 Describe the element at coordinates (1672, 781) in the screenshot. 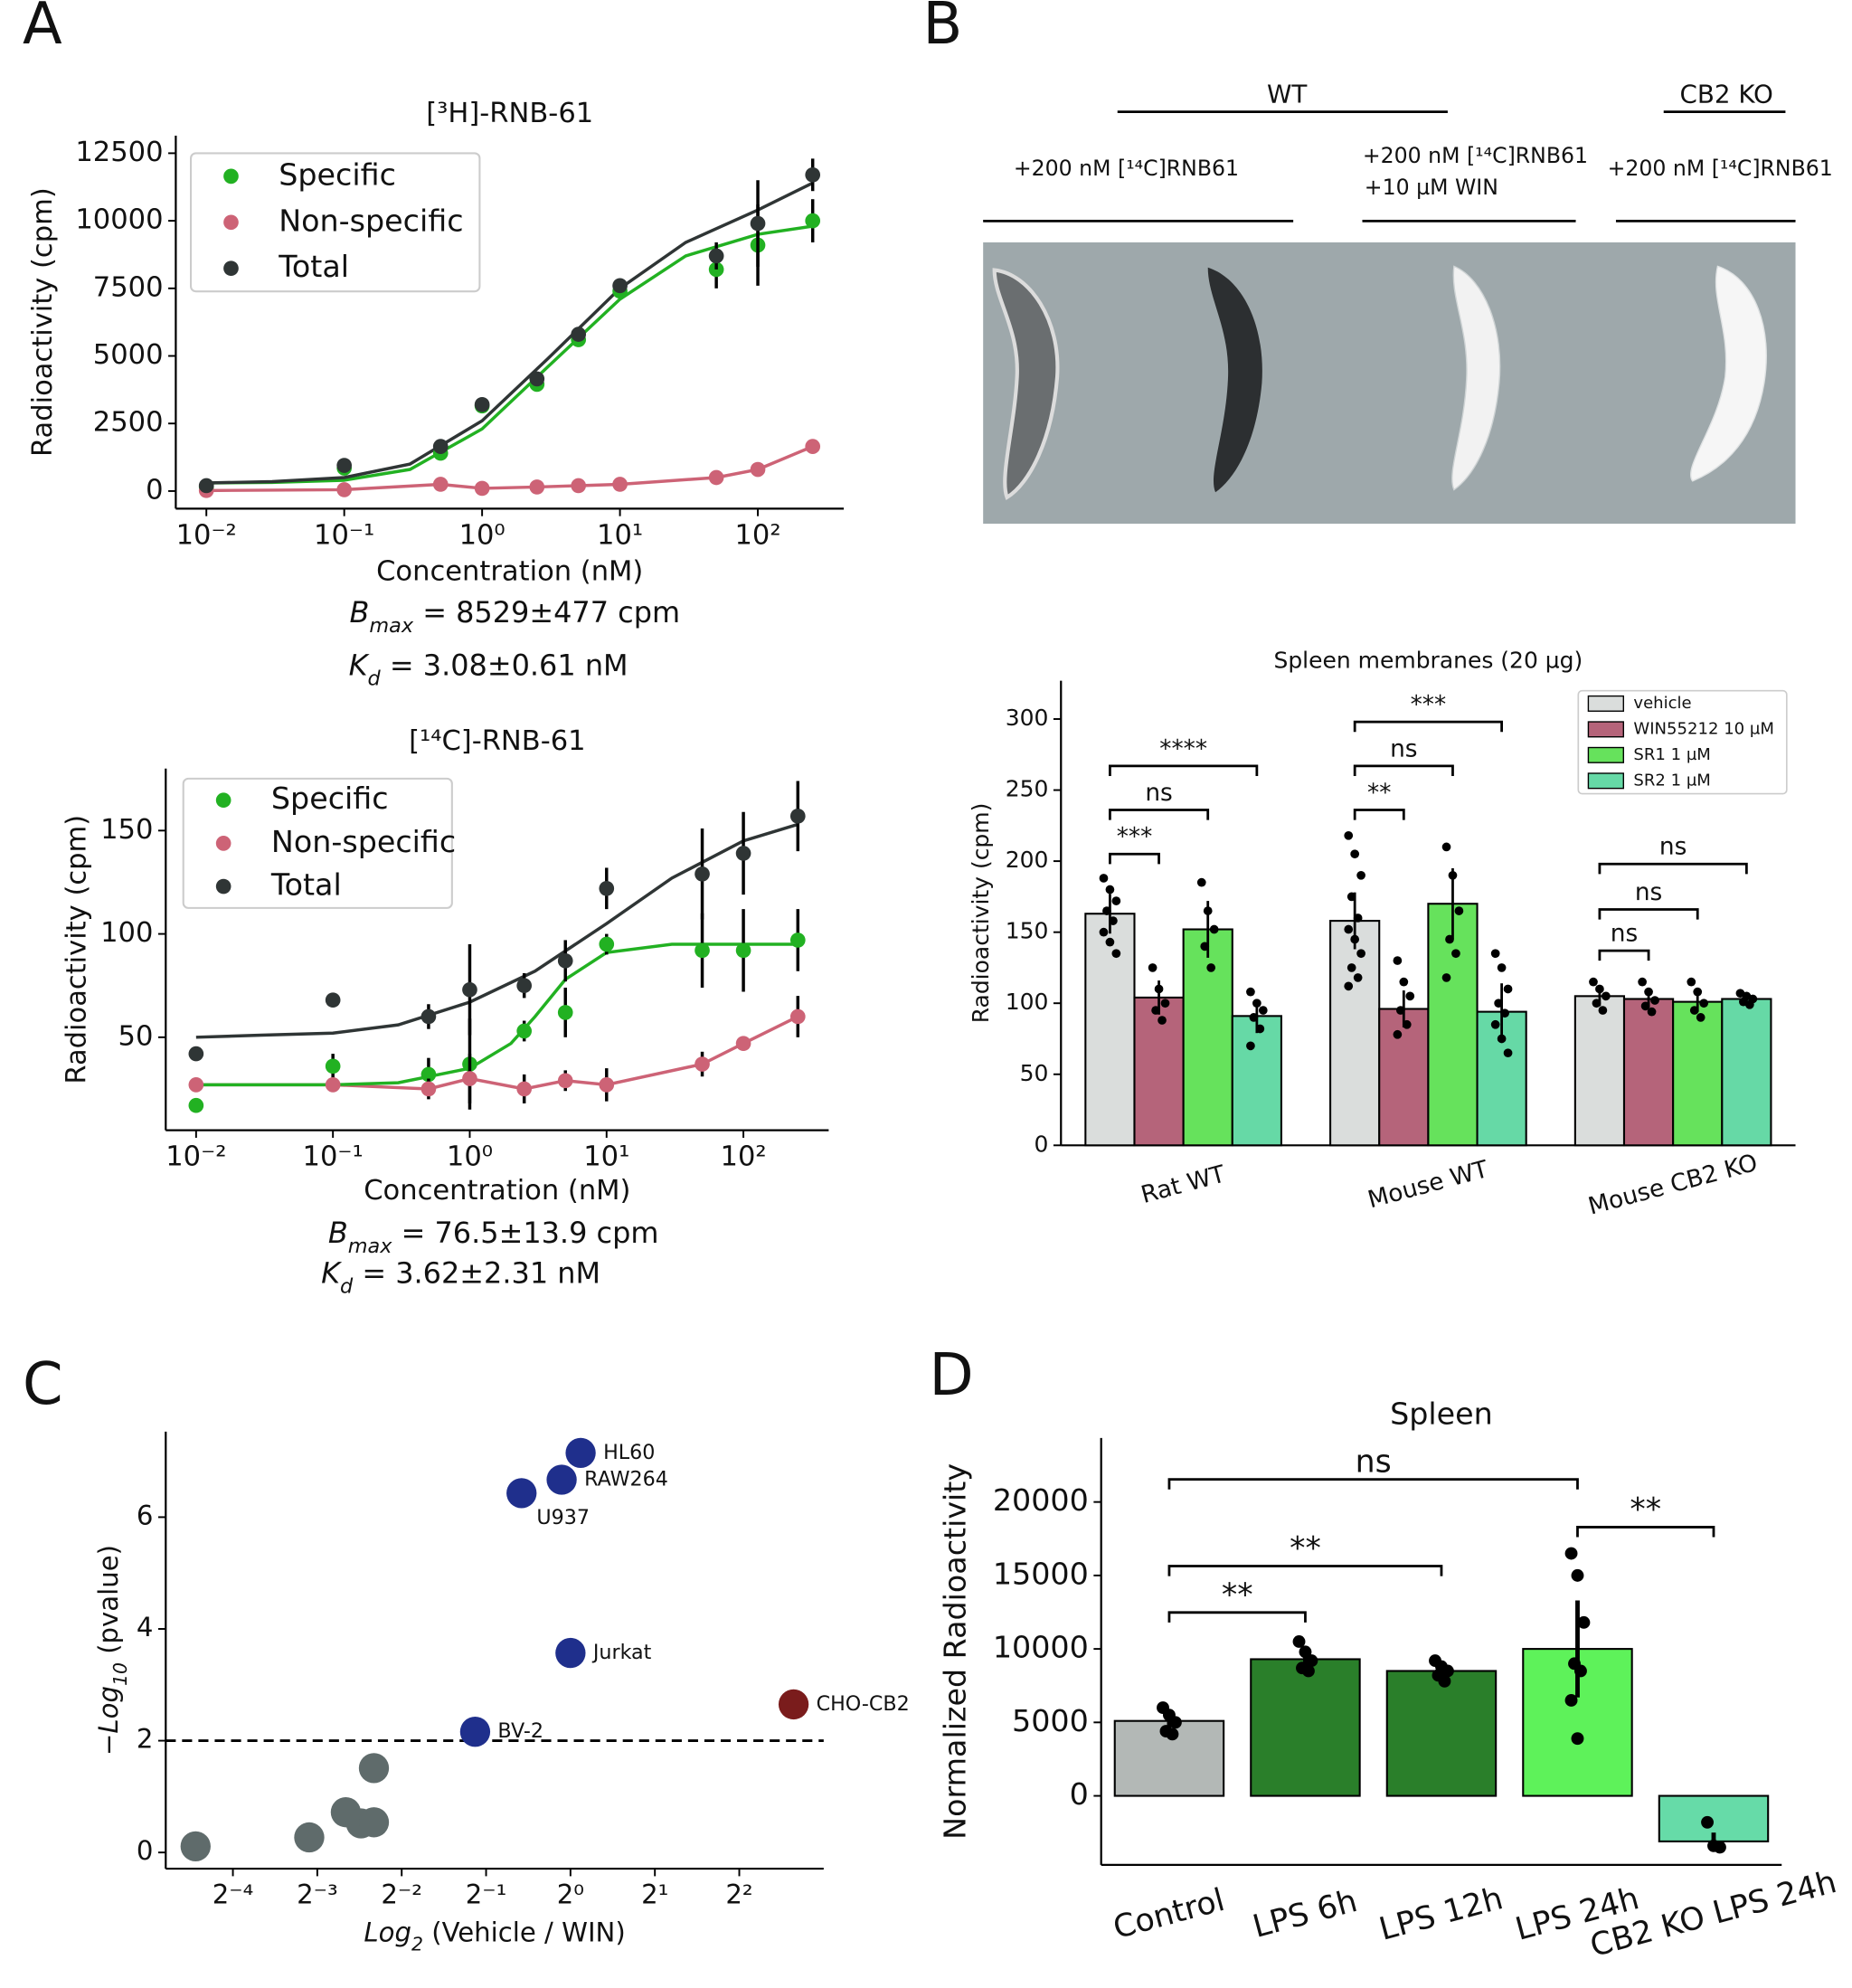

I see `legend-label: SR2 1 µM` at that location.